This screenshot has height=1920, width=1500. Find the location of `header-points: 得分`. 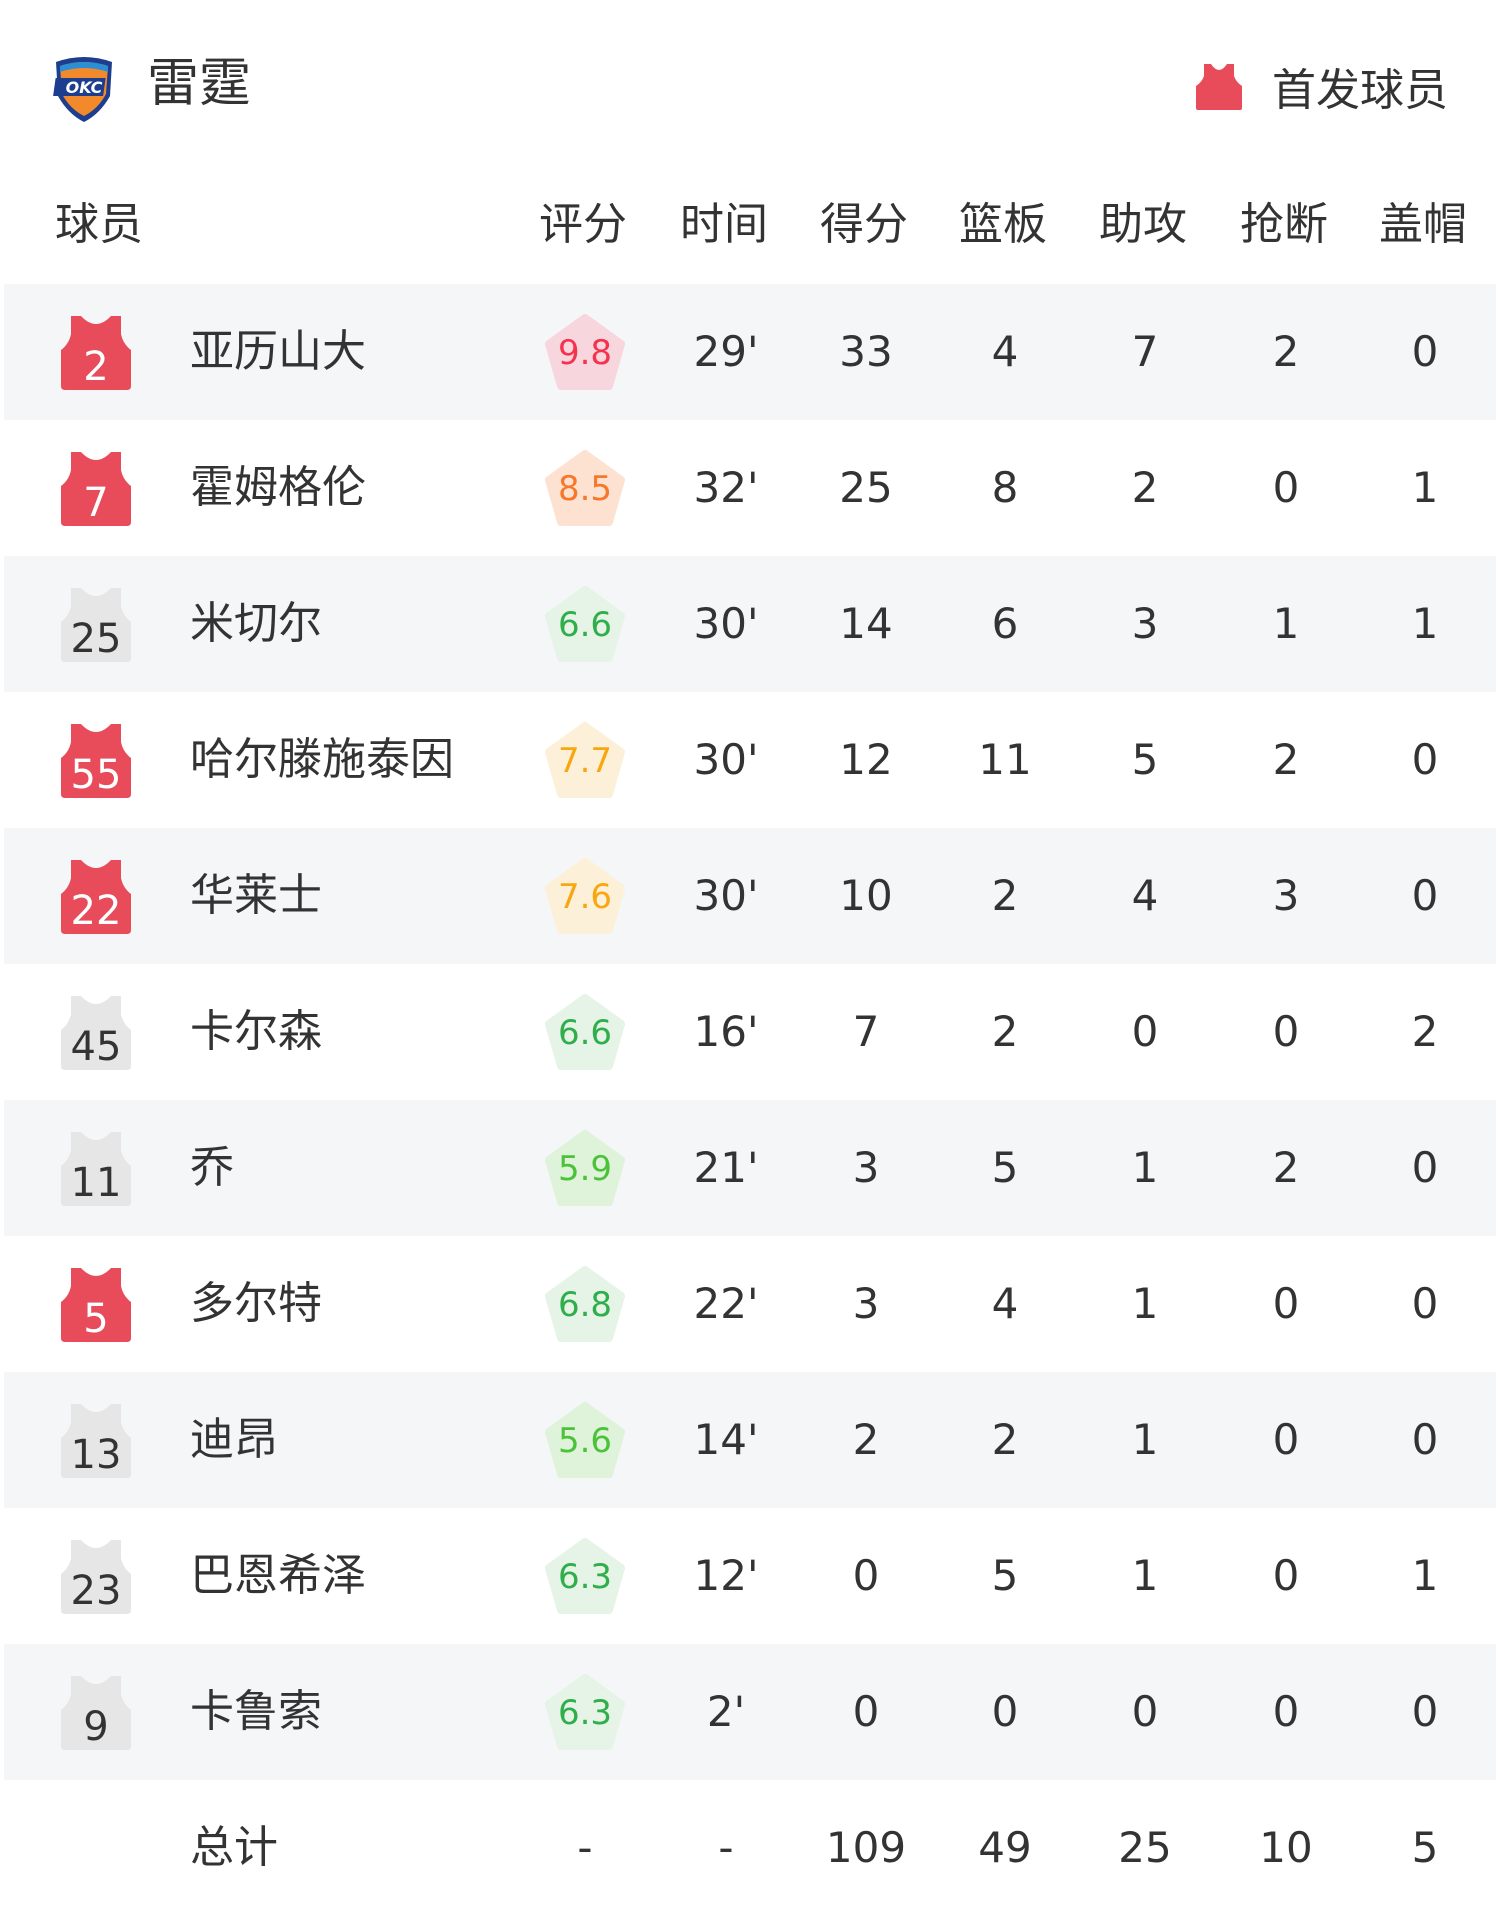

header-points: 得分 is located at coordinates (864, 224).